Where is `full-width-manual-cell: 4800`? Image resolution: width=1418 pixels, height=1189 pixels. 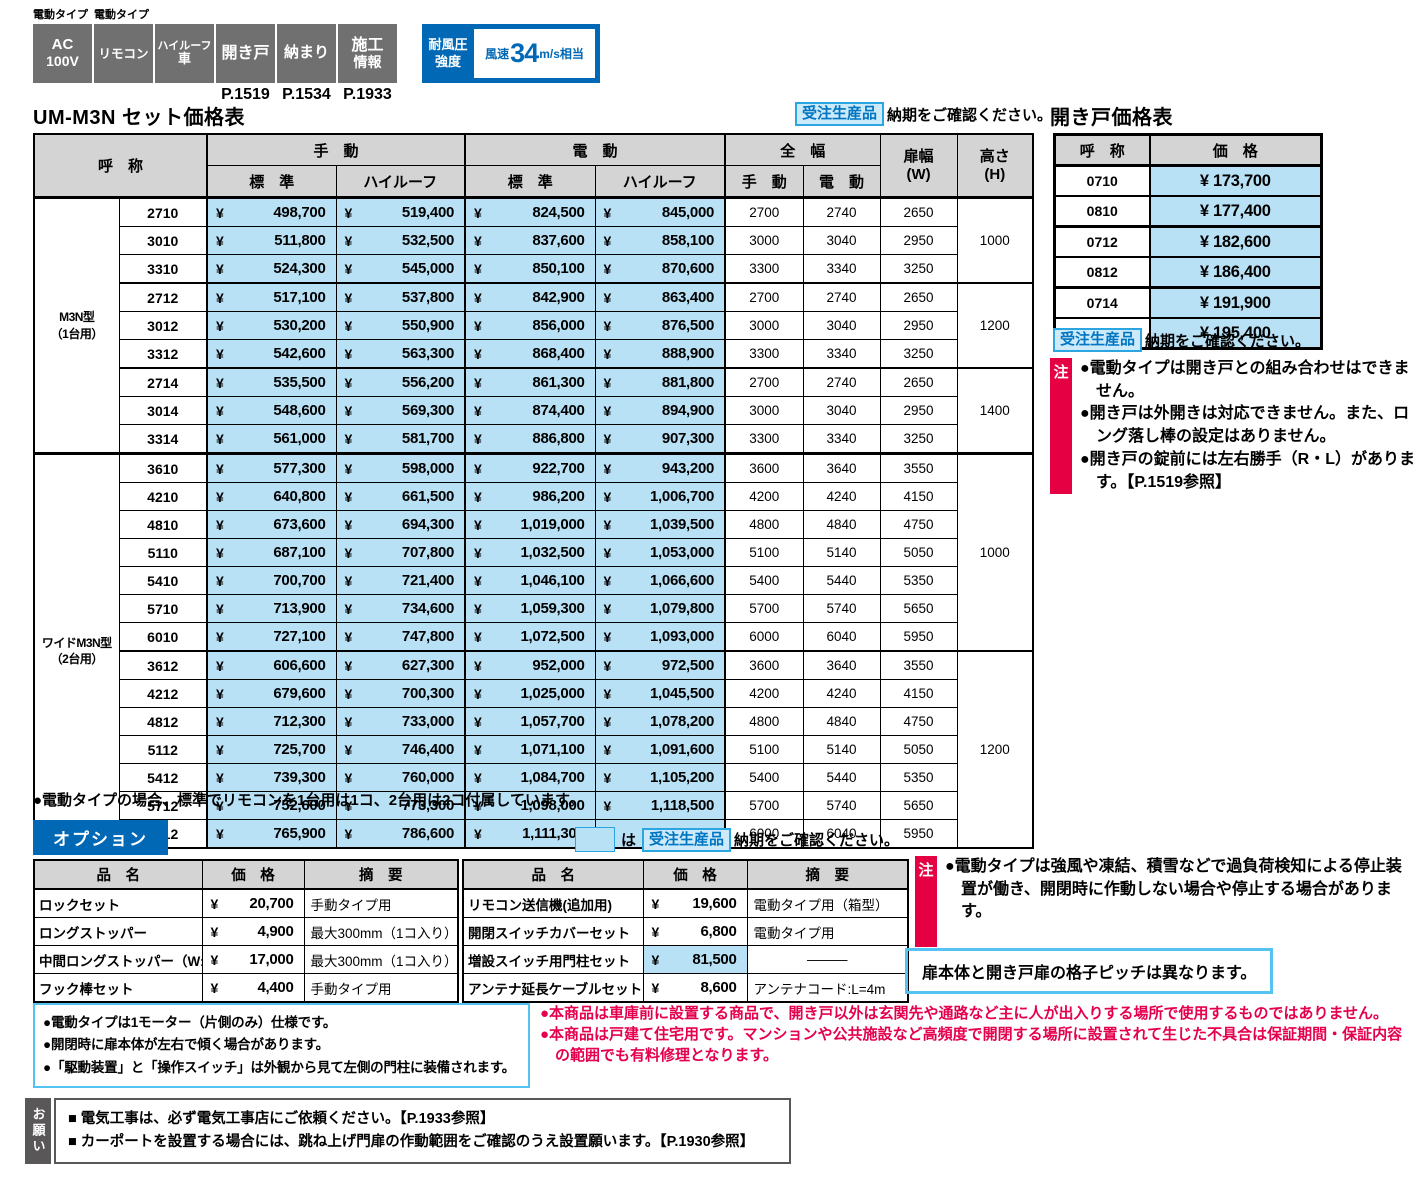 full-width-manual-cell: 4800 is located at coordinates (764, 524).